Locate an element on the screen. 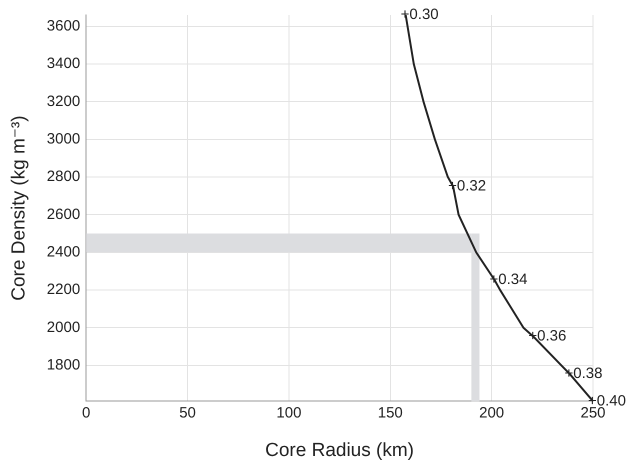 This screenshot has height=472, width=635. x-tick-label: 150 is located at coordinates (390, 413).